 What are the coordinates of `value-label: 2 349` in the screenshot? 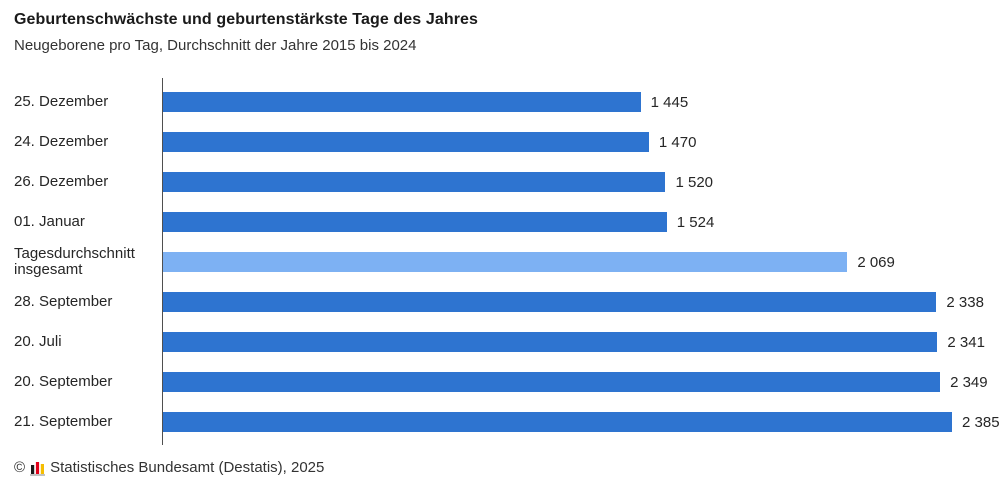 It's located at (969, 382).